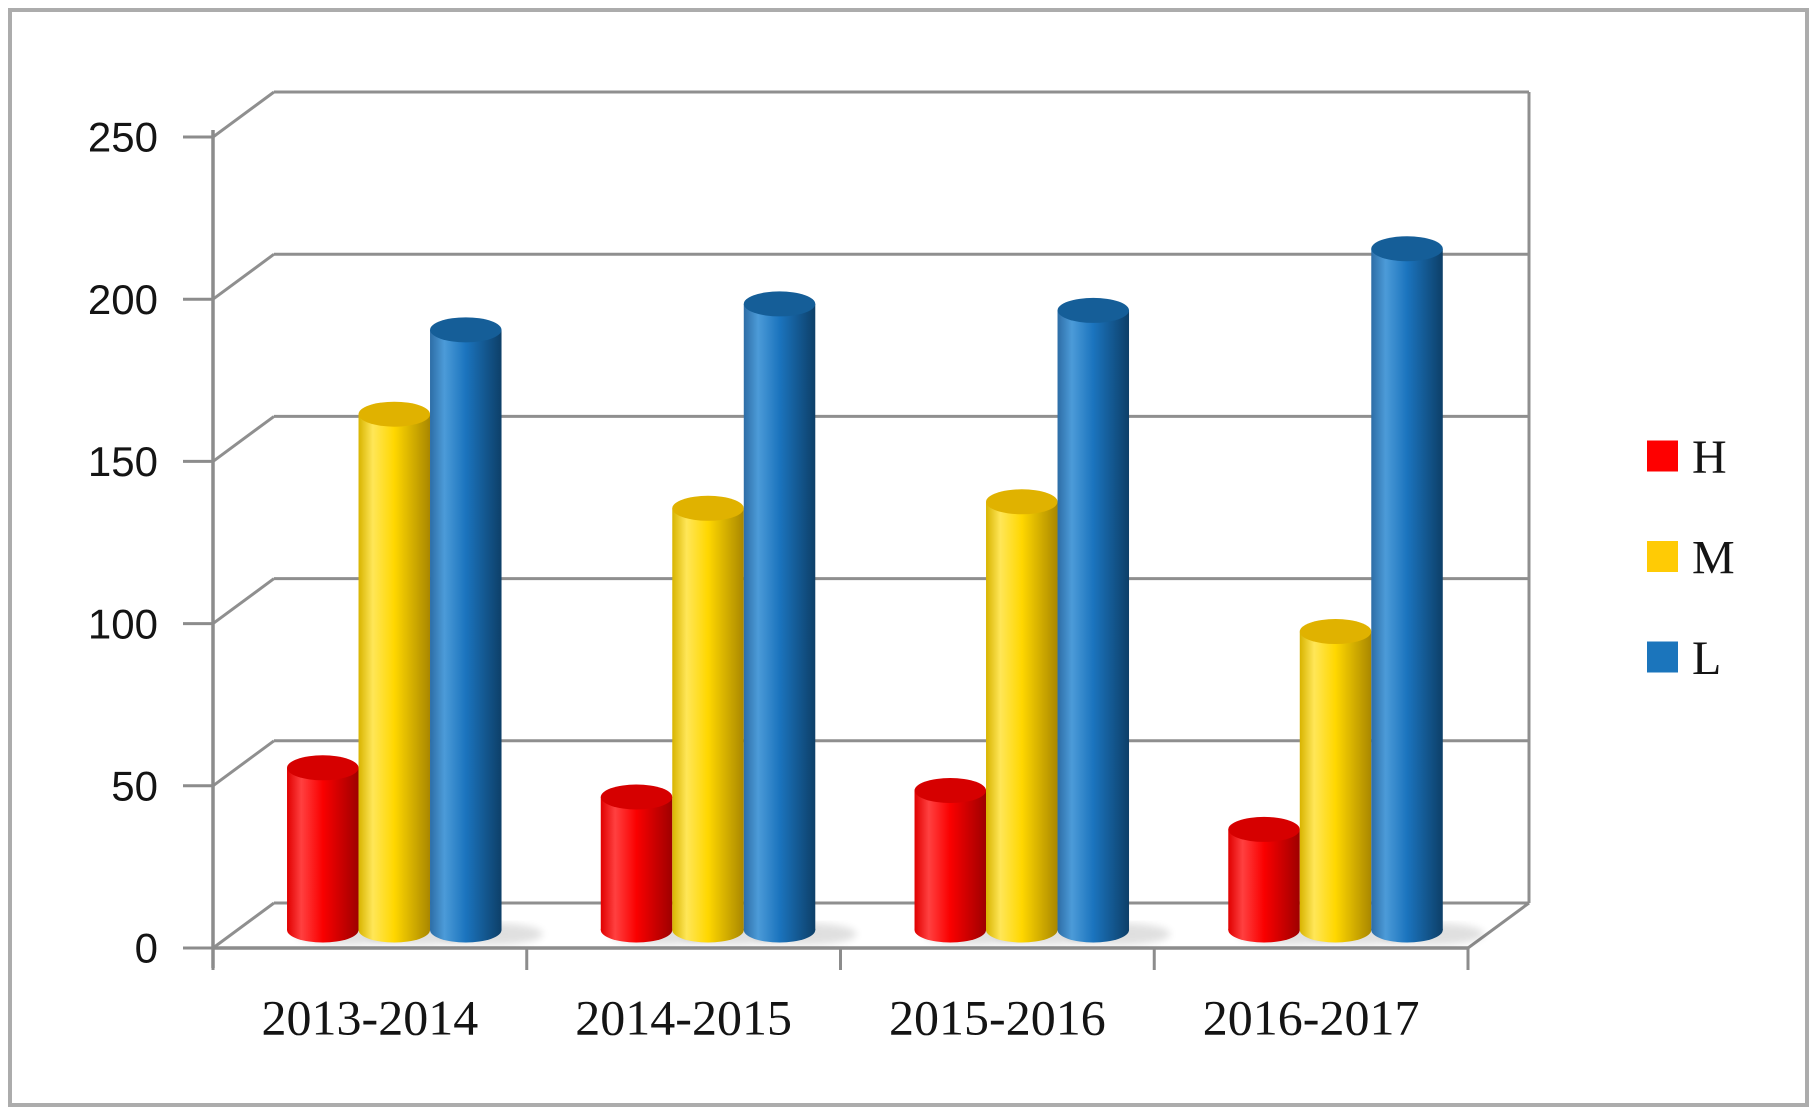 The height and width of the screenshot is (1115, 1817). I want to click on y-axis-label: 150, so click(123, 461).